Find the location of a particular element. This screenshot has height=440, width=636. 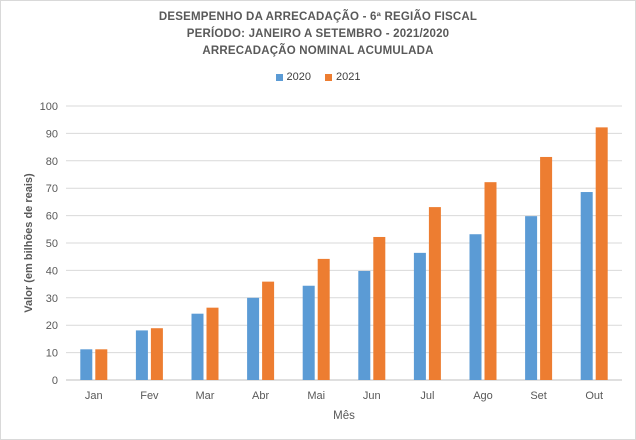

bar-2020-out is located at coordinates (586, 286).